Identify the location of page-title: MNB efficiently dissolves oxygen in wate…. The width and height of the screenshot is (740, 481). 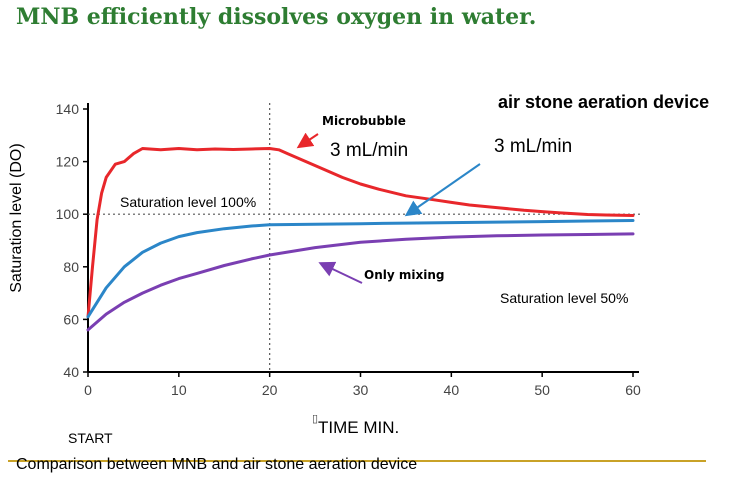
(276, 17).